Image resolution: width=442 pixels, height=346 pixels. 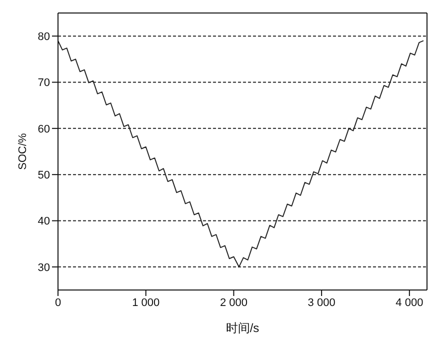 I want to click on y-tick-label: 80, so click(x=44, y=36).